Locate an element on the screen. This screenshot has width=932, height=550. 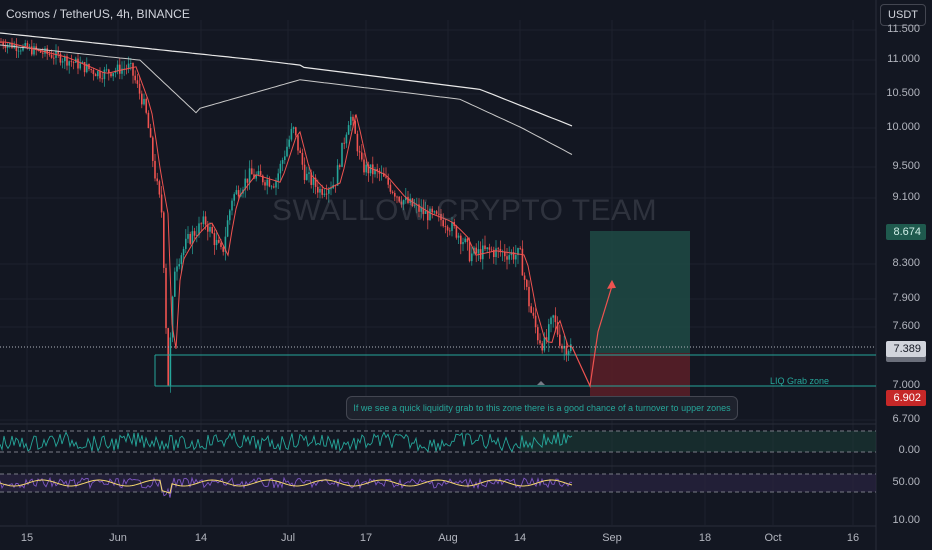
osc-line-yellow is located at coordinates (286, 486).